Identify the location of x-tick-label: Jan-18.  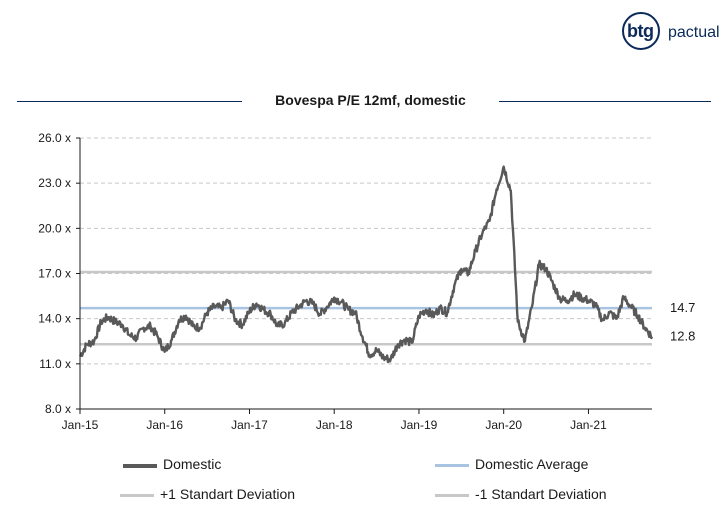
(334, 425).